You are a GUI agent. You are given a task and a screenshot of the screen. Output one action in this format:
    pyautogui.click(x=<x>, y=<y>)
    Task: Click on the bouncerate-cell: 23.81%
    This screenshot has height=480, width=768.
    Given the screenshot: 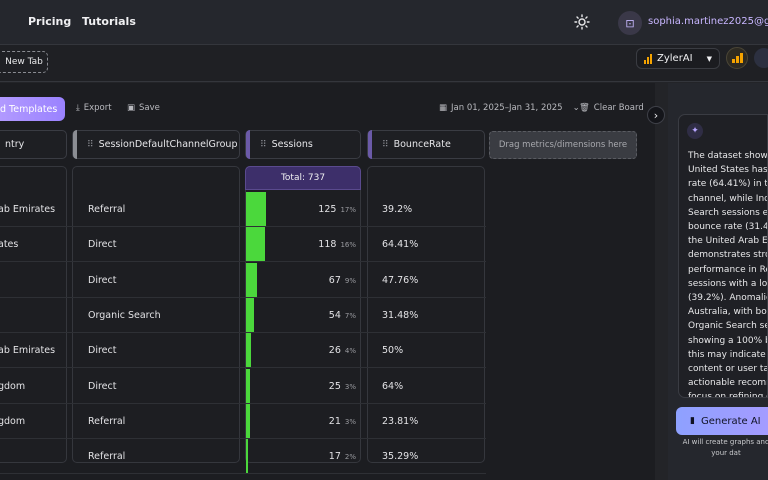 What is the action you would take?
    pyautogui.click(x=400, y=421)
    